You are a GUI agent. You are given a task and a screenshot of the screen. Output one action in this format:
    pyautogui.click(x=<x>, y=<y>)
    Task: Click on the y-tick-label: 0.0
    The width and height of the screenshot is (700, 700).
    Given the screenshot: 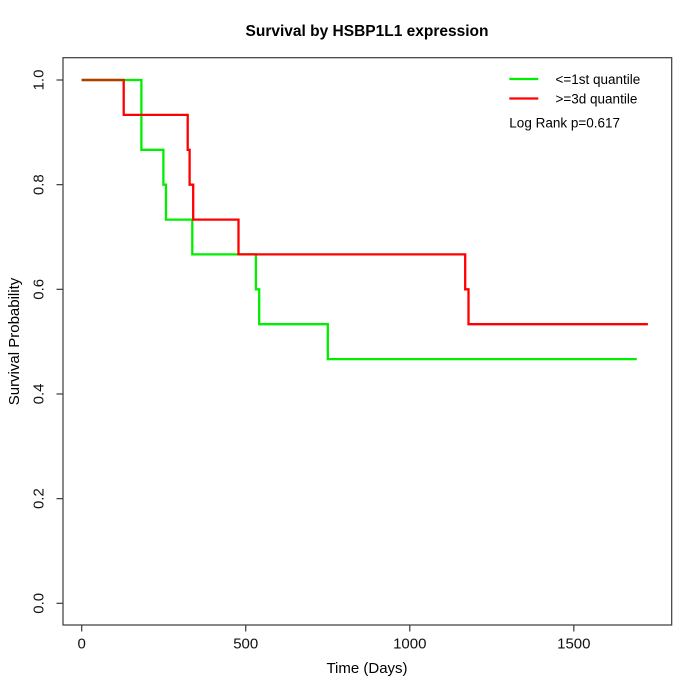 What is the action you would take?
    pyautogui.click(x=39, y=603)
    